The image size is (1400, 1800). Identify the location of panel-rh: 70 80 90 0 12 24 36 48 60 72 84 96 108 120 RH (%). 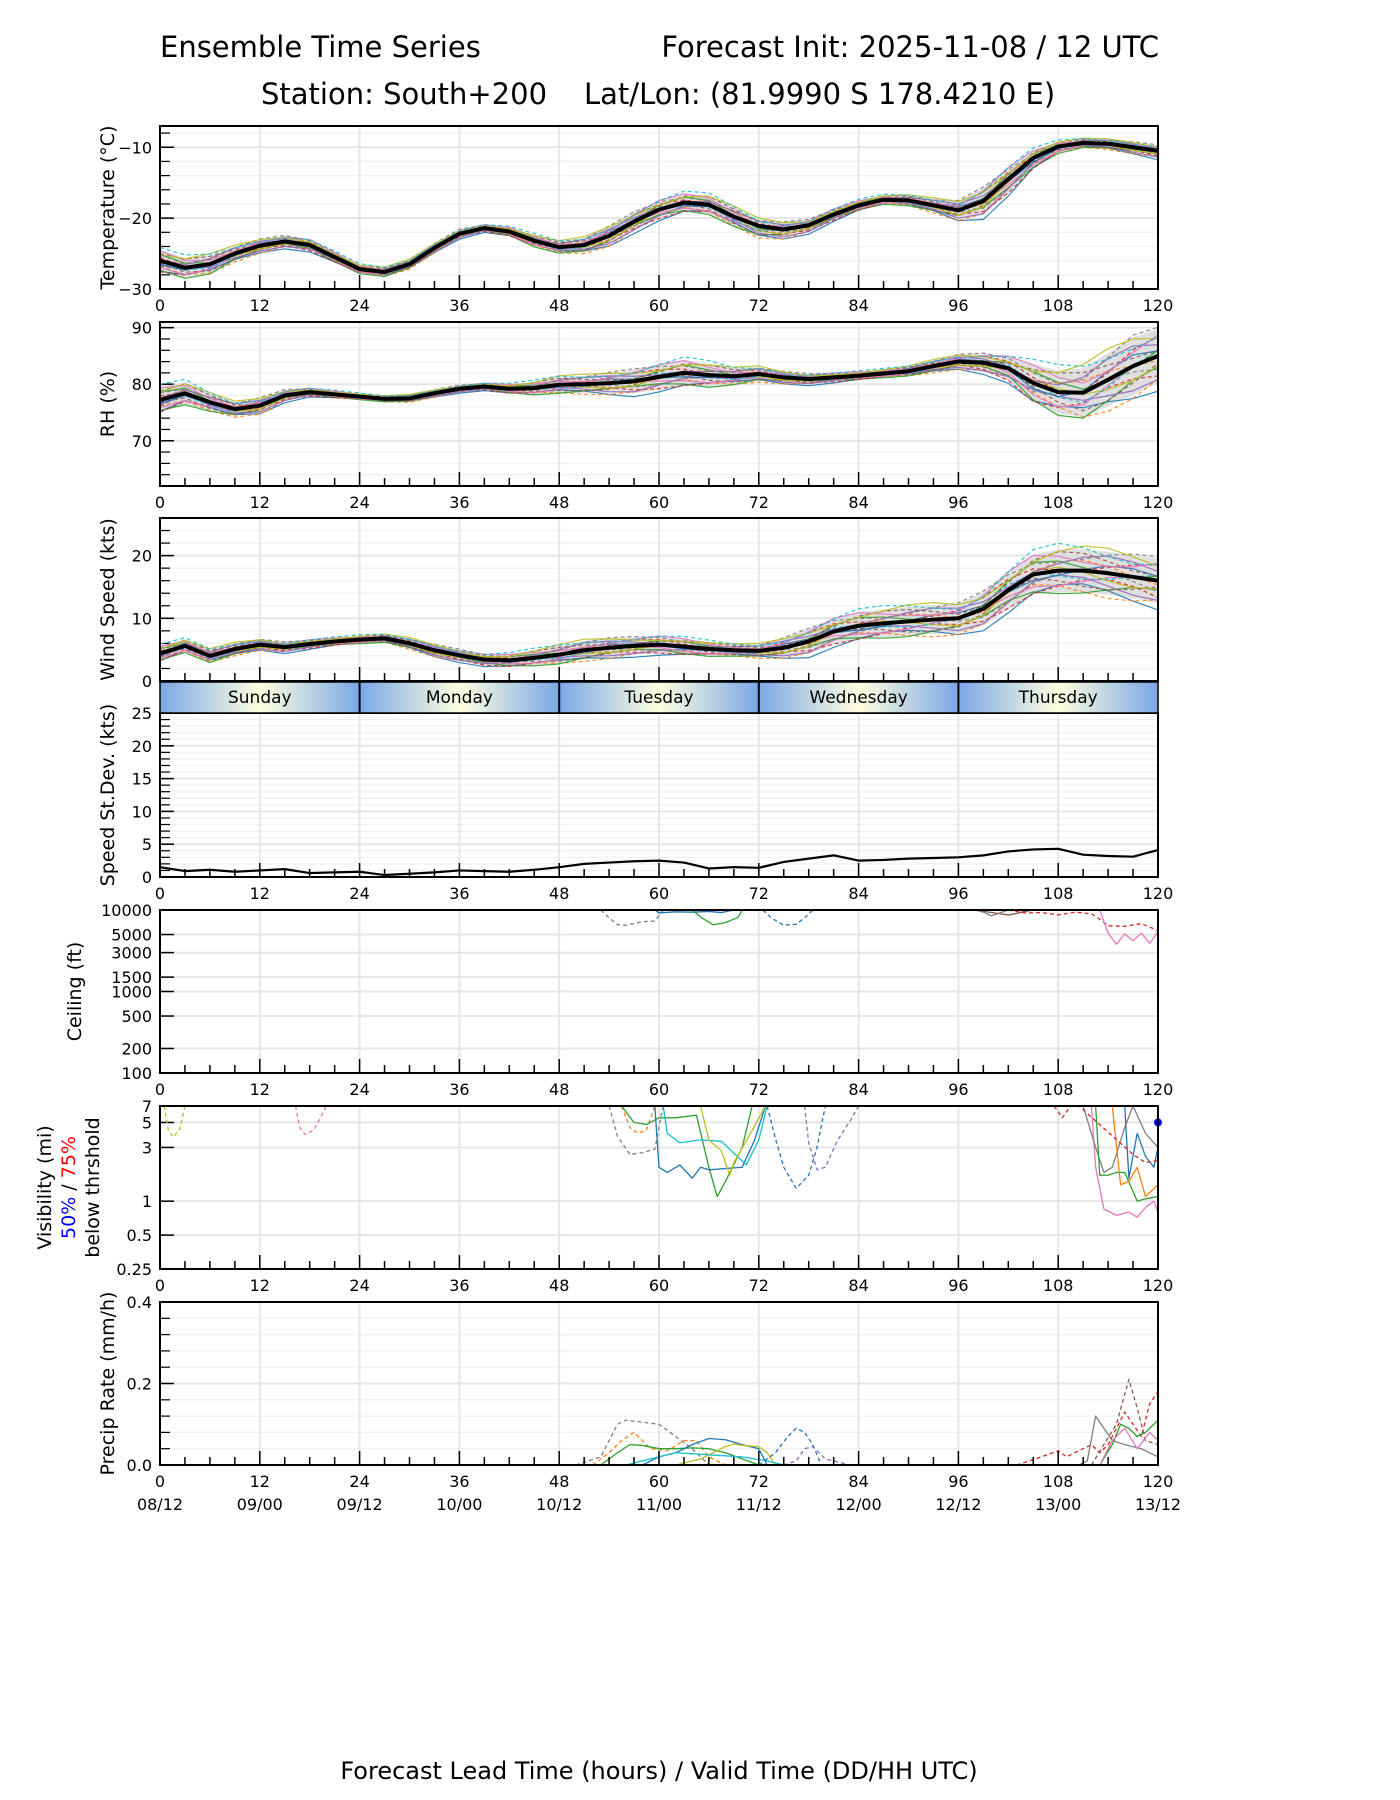
(635, 415).